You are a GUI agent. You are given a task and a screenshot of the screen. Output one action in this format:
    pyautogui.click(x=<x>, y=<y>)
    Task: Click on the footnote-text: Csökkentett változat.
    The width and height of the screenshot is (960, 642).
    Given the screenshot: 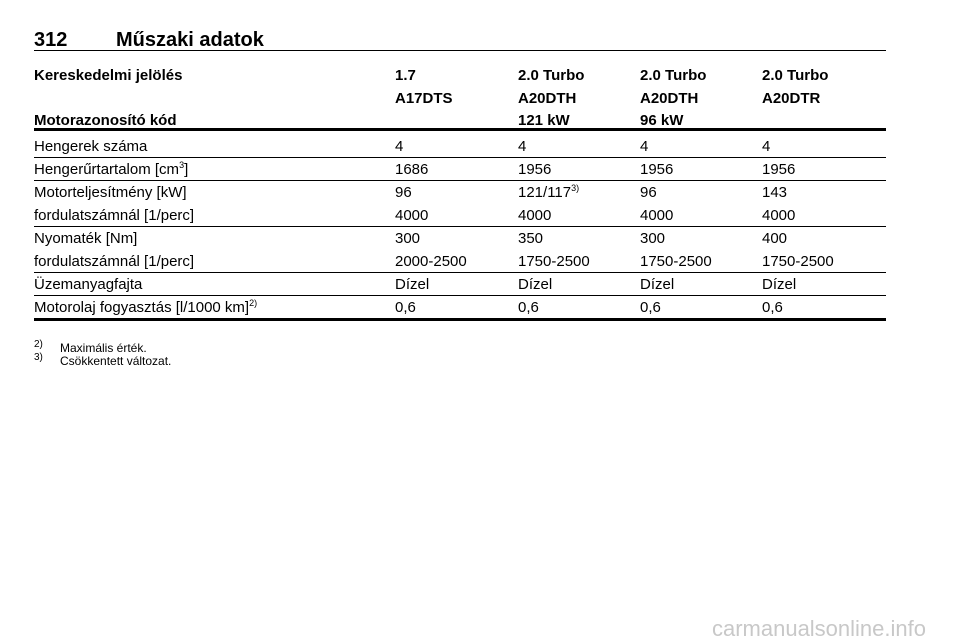 What is the action you would take?
    pyautogui.click(x=116, y=361)
    